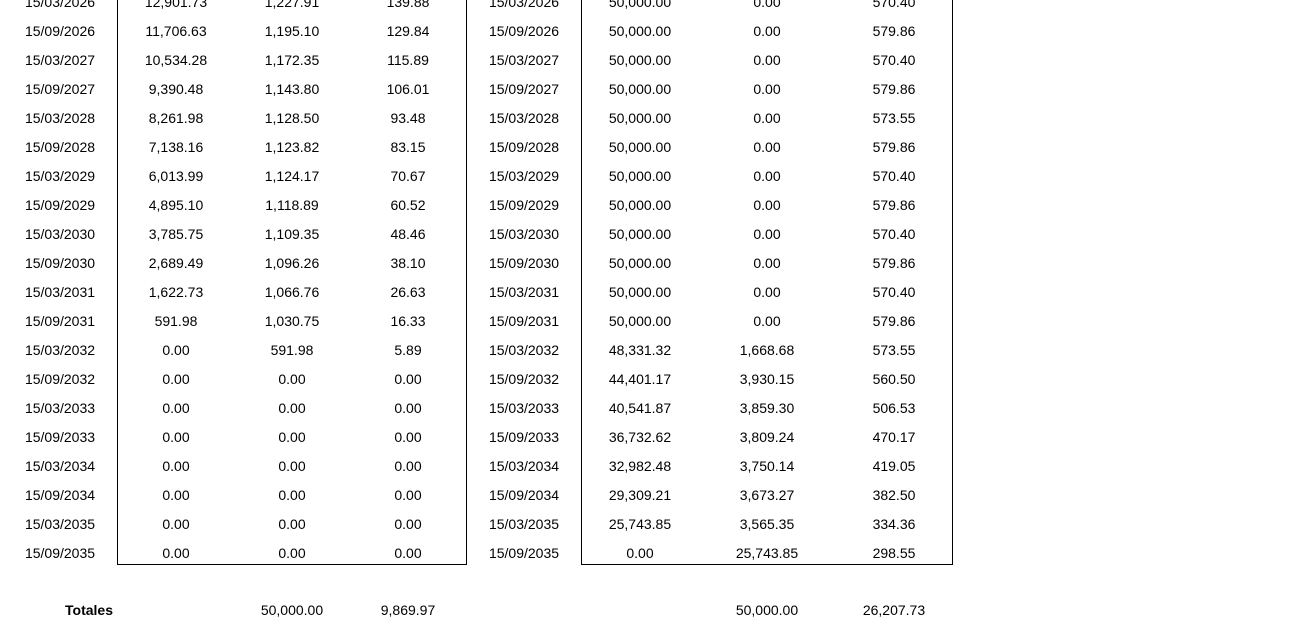 The height and width of the screenshot is (625, 1302). Describe the element at coordinates (767, 610) in the screenshot. I see `totals-b-amortization: 50,000.00` at that location.